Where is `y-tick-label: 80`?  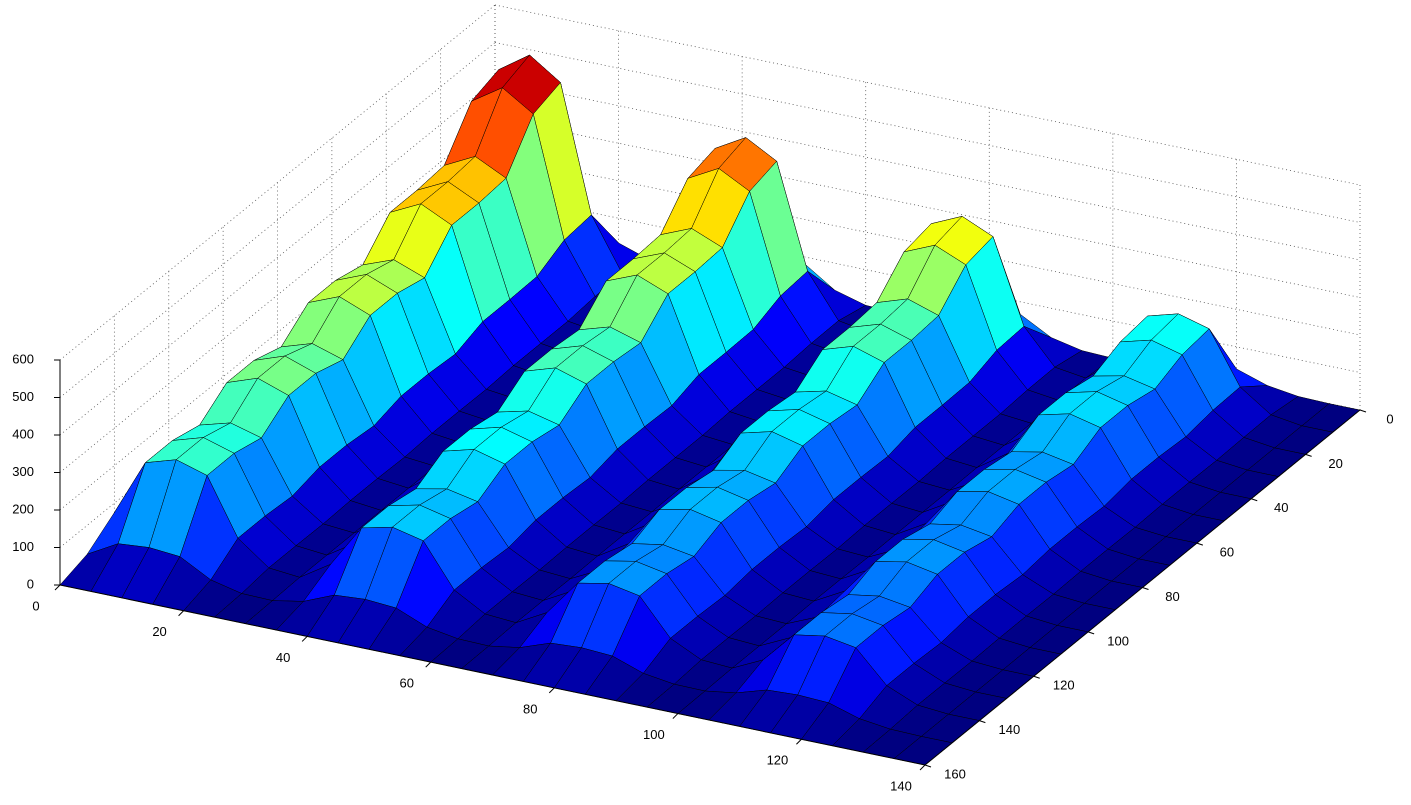 y-tick-label: 80 is located at coordinates (1172, 596).